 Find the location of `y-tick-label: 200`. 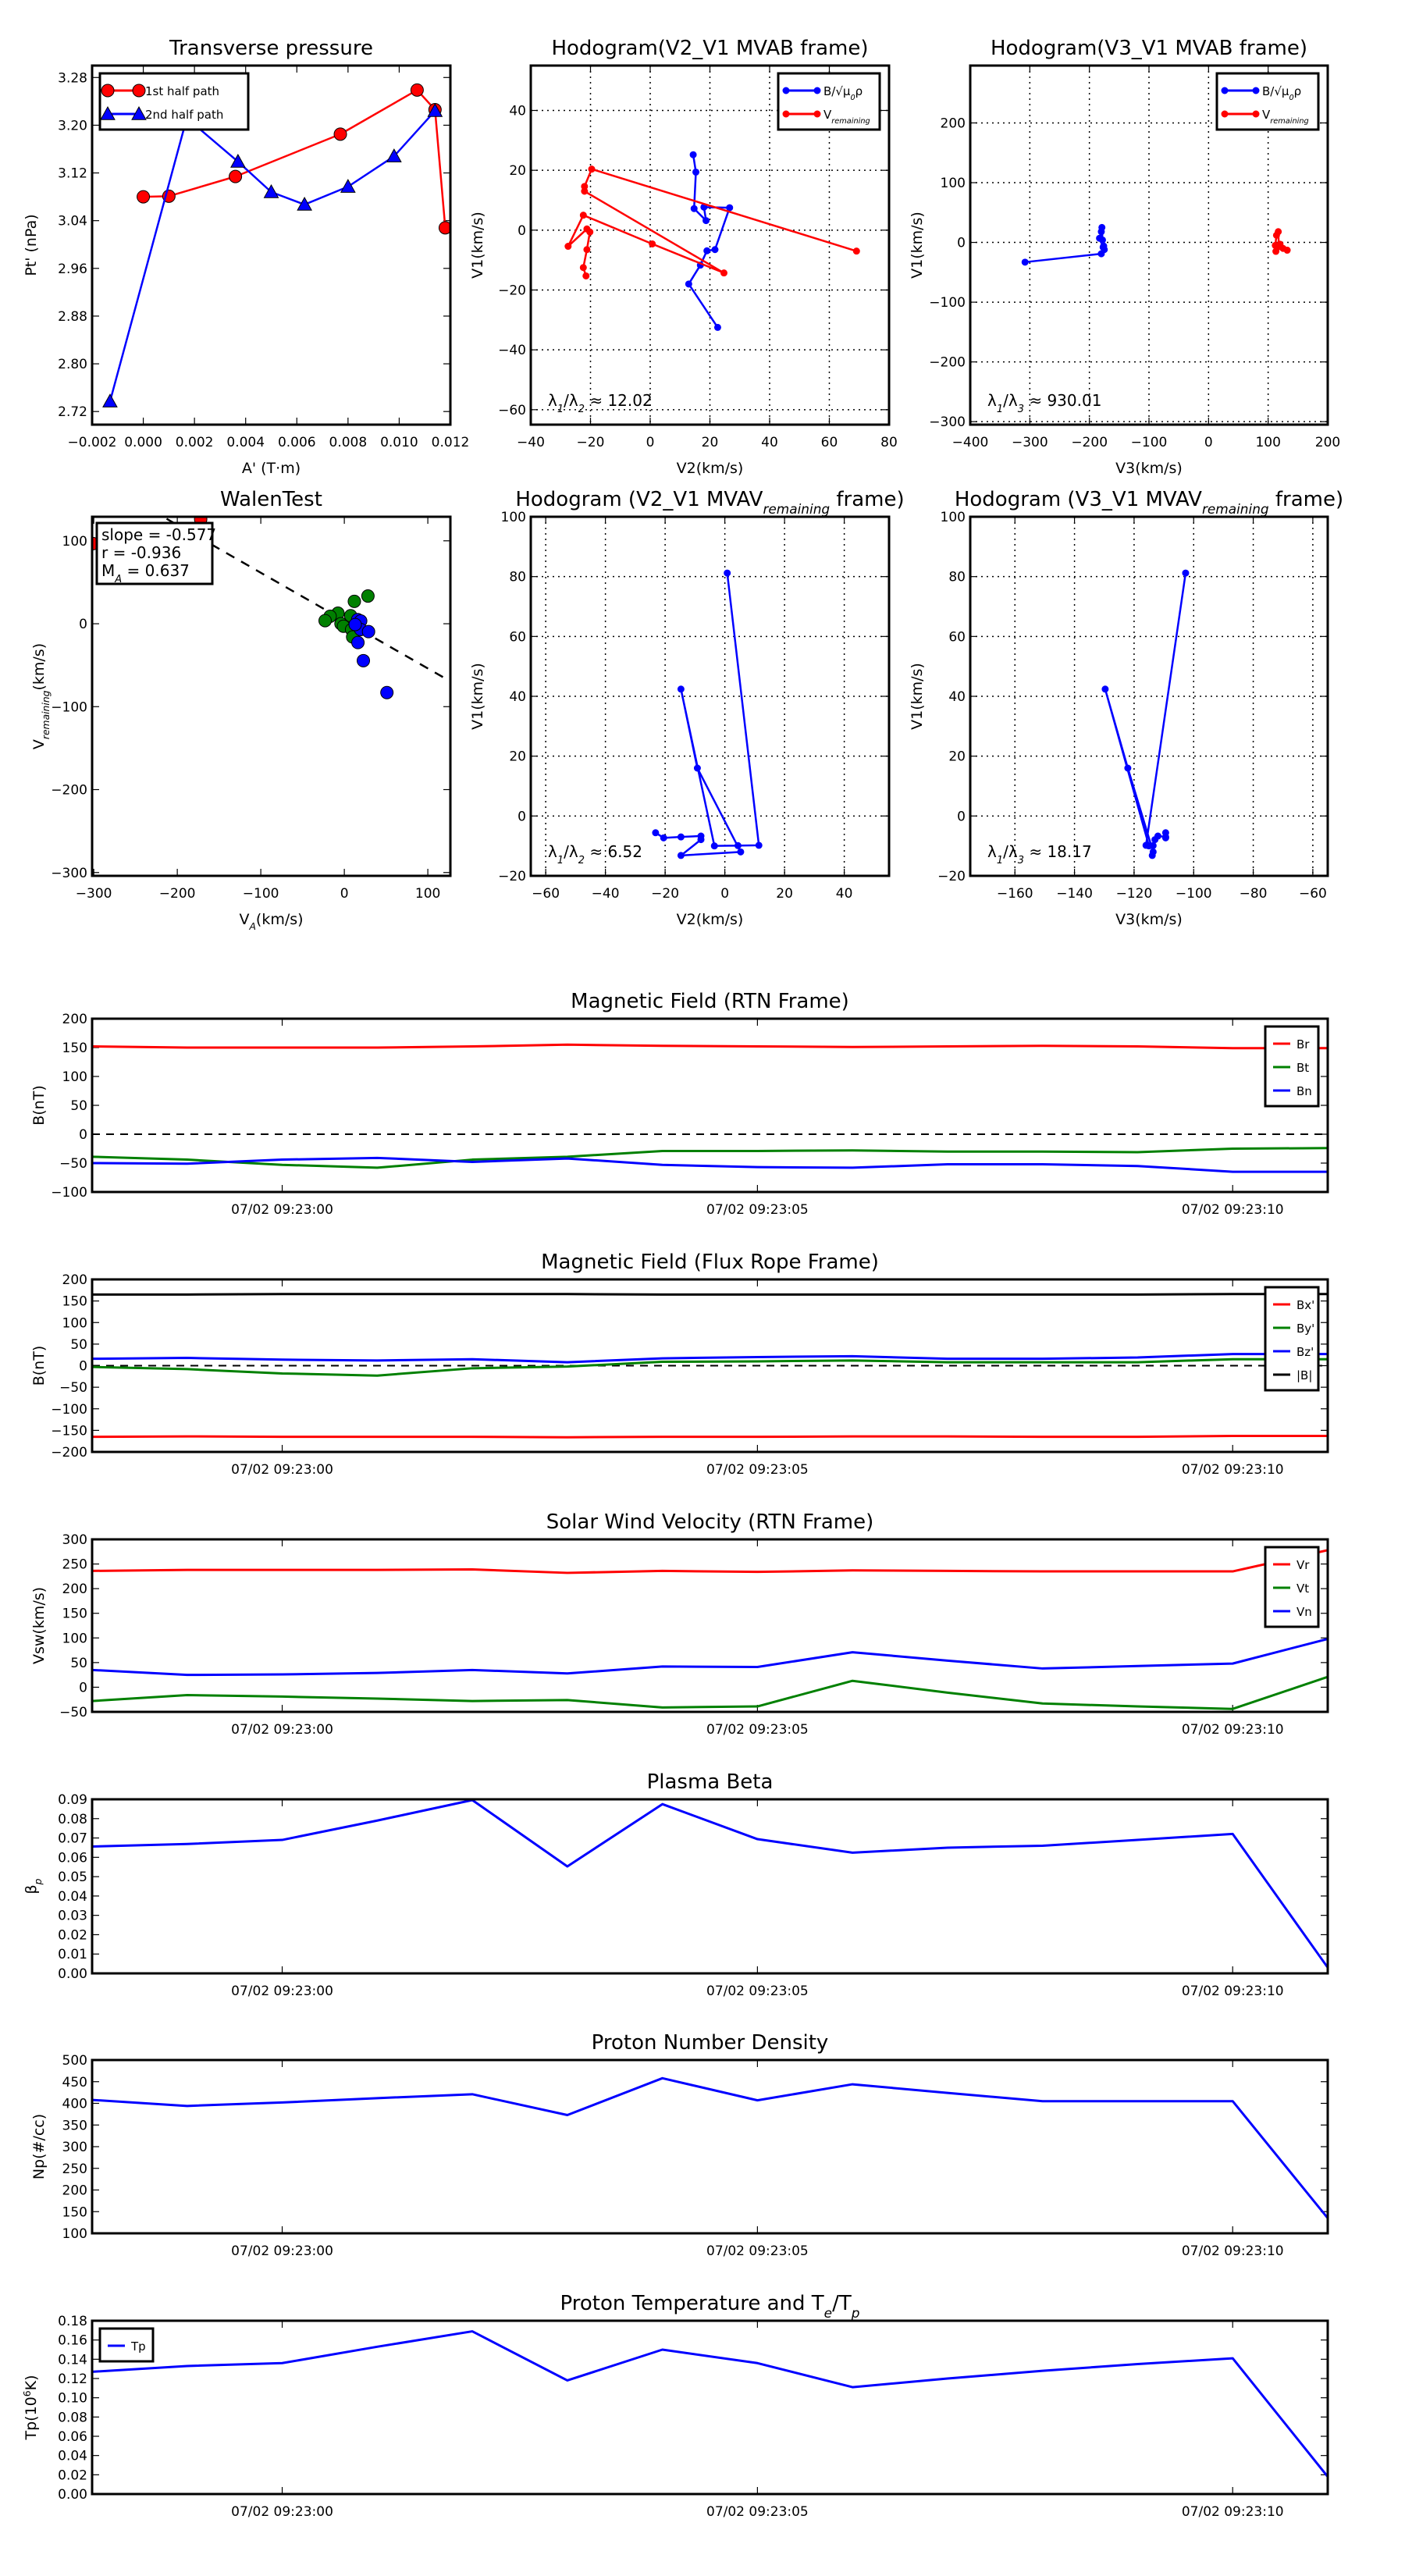

y-tick-label: 200 is located at coordinates (74, 2191).